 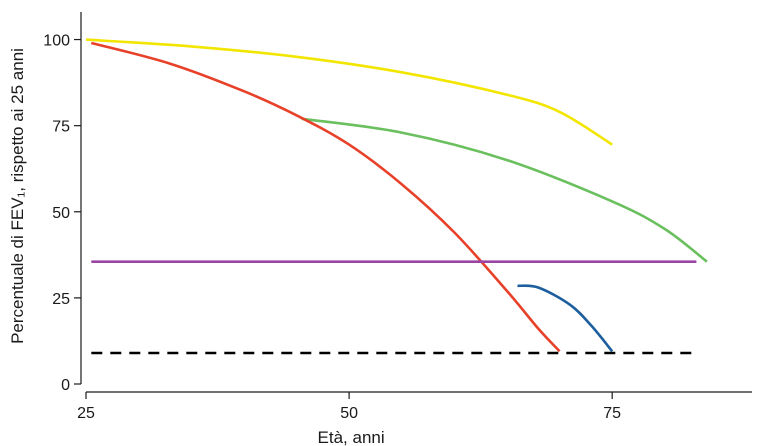 I want to click on x-tick-label: 75, so click(x=612, y=413).